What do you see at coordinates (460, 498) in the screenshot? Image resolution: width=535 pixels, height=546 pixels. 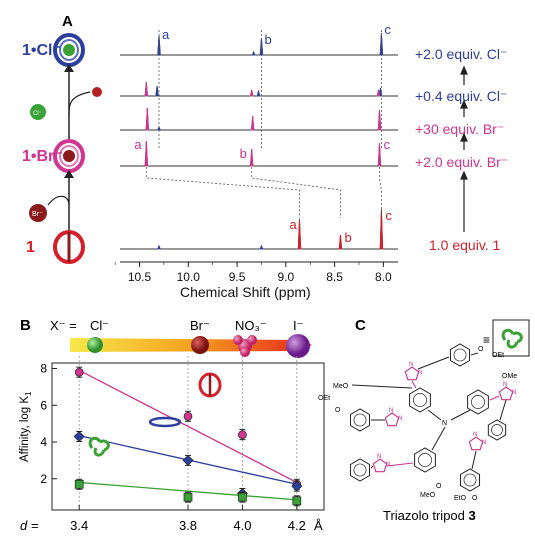 I see `bottom-eto: EtO` at bounding box center [460, 498].